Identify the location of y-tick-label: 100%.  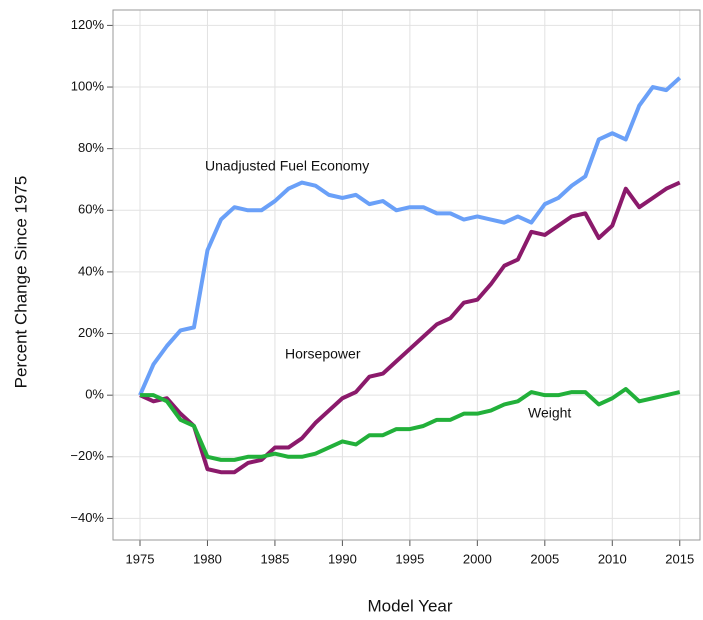
(88, 85).